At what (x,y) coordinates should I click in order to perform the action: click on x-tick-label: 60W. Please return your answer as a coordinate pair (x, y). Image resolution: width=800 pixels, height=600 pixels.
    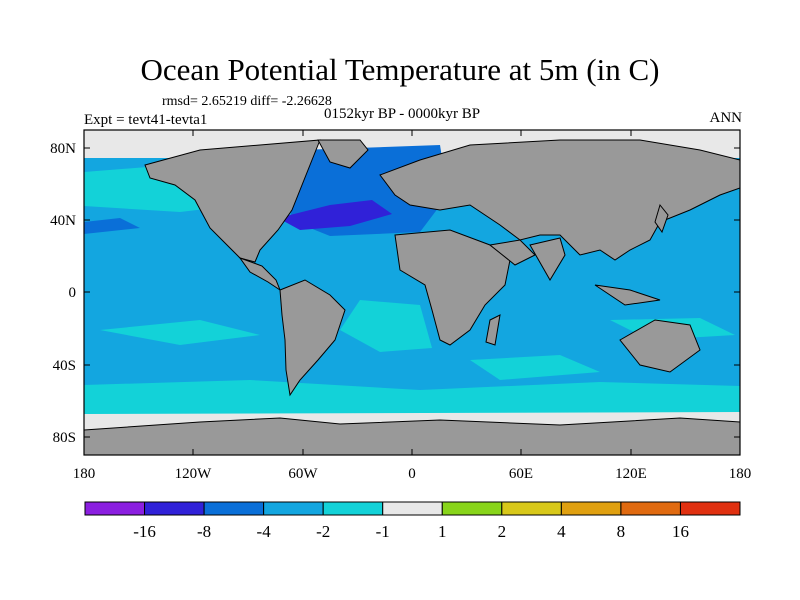
    Looking at the image, I should click on (303, 474).